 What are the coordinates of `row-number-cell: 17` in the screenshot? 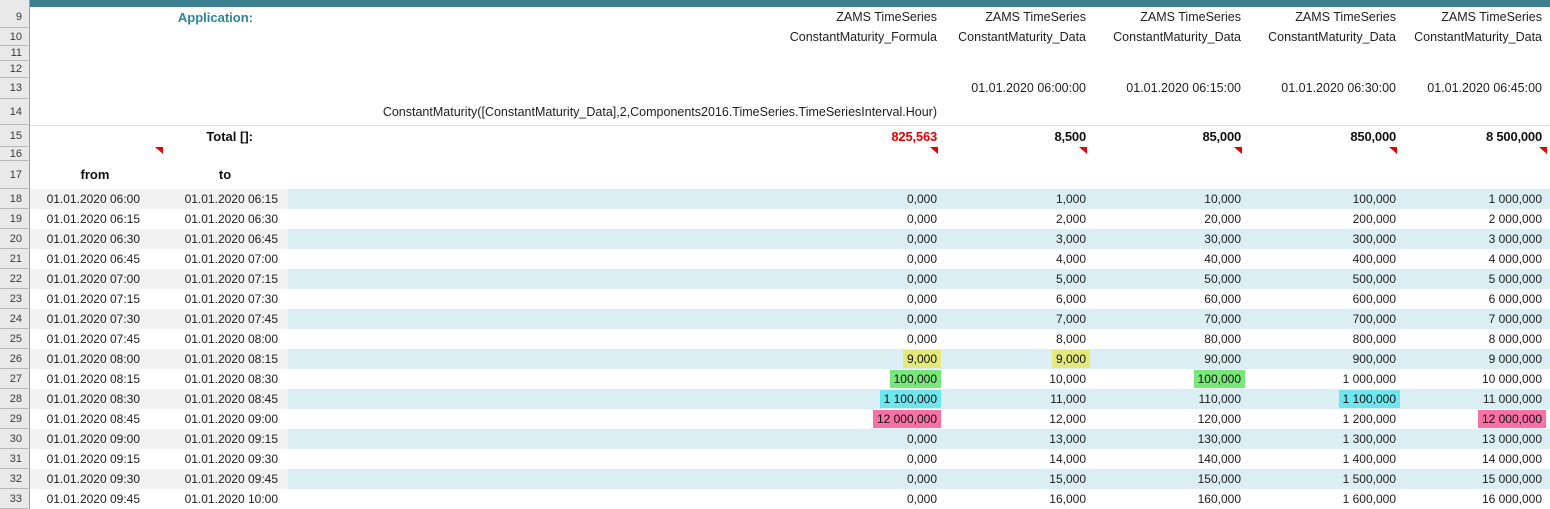 It's located at (14, 175).